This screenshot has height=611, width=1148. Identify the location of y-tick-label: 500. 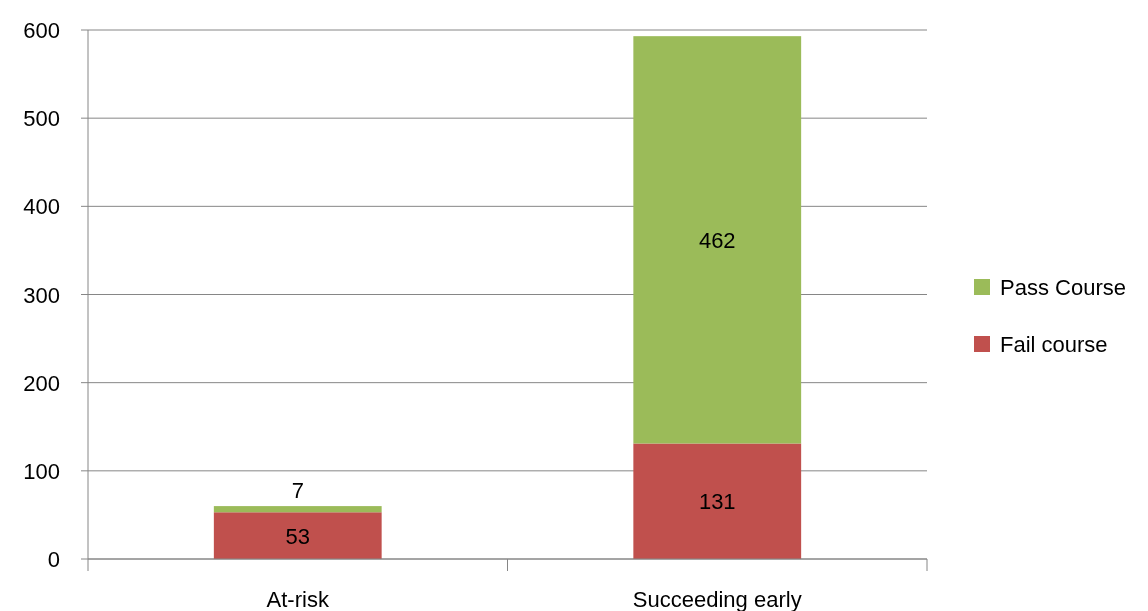
(41, 119).